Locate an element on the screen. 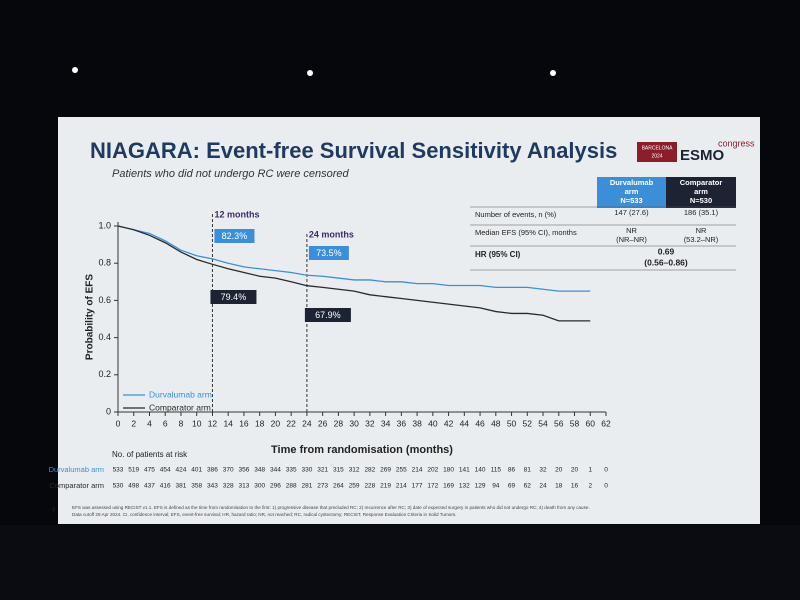 Image resolution: width=800 pixels, height=600 pixels. table-header-cell is located at coordinates (701, 192).